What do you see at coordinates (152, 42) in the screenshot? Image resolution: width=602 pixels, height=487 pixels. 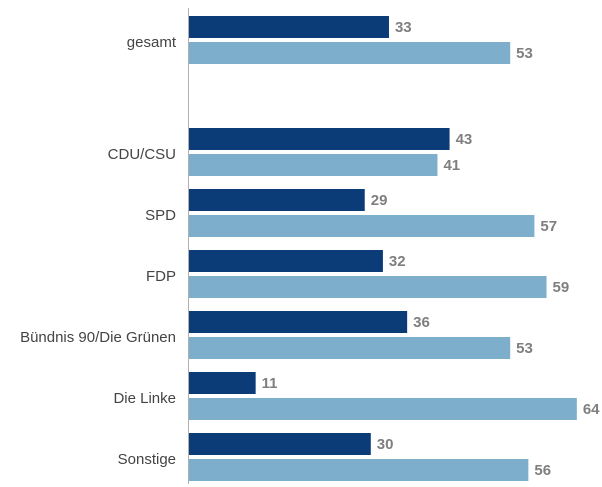 I see `category-label: gesamt` at bounding box center [152, 42].